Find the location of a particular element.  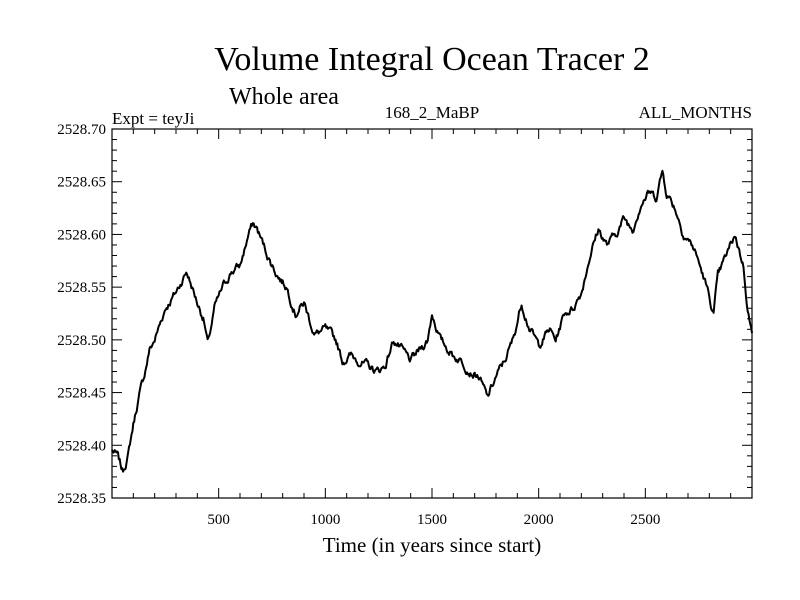

chart-subtitle: Whole area is located at coordinates (284, 97).